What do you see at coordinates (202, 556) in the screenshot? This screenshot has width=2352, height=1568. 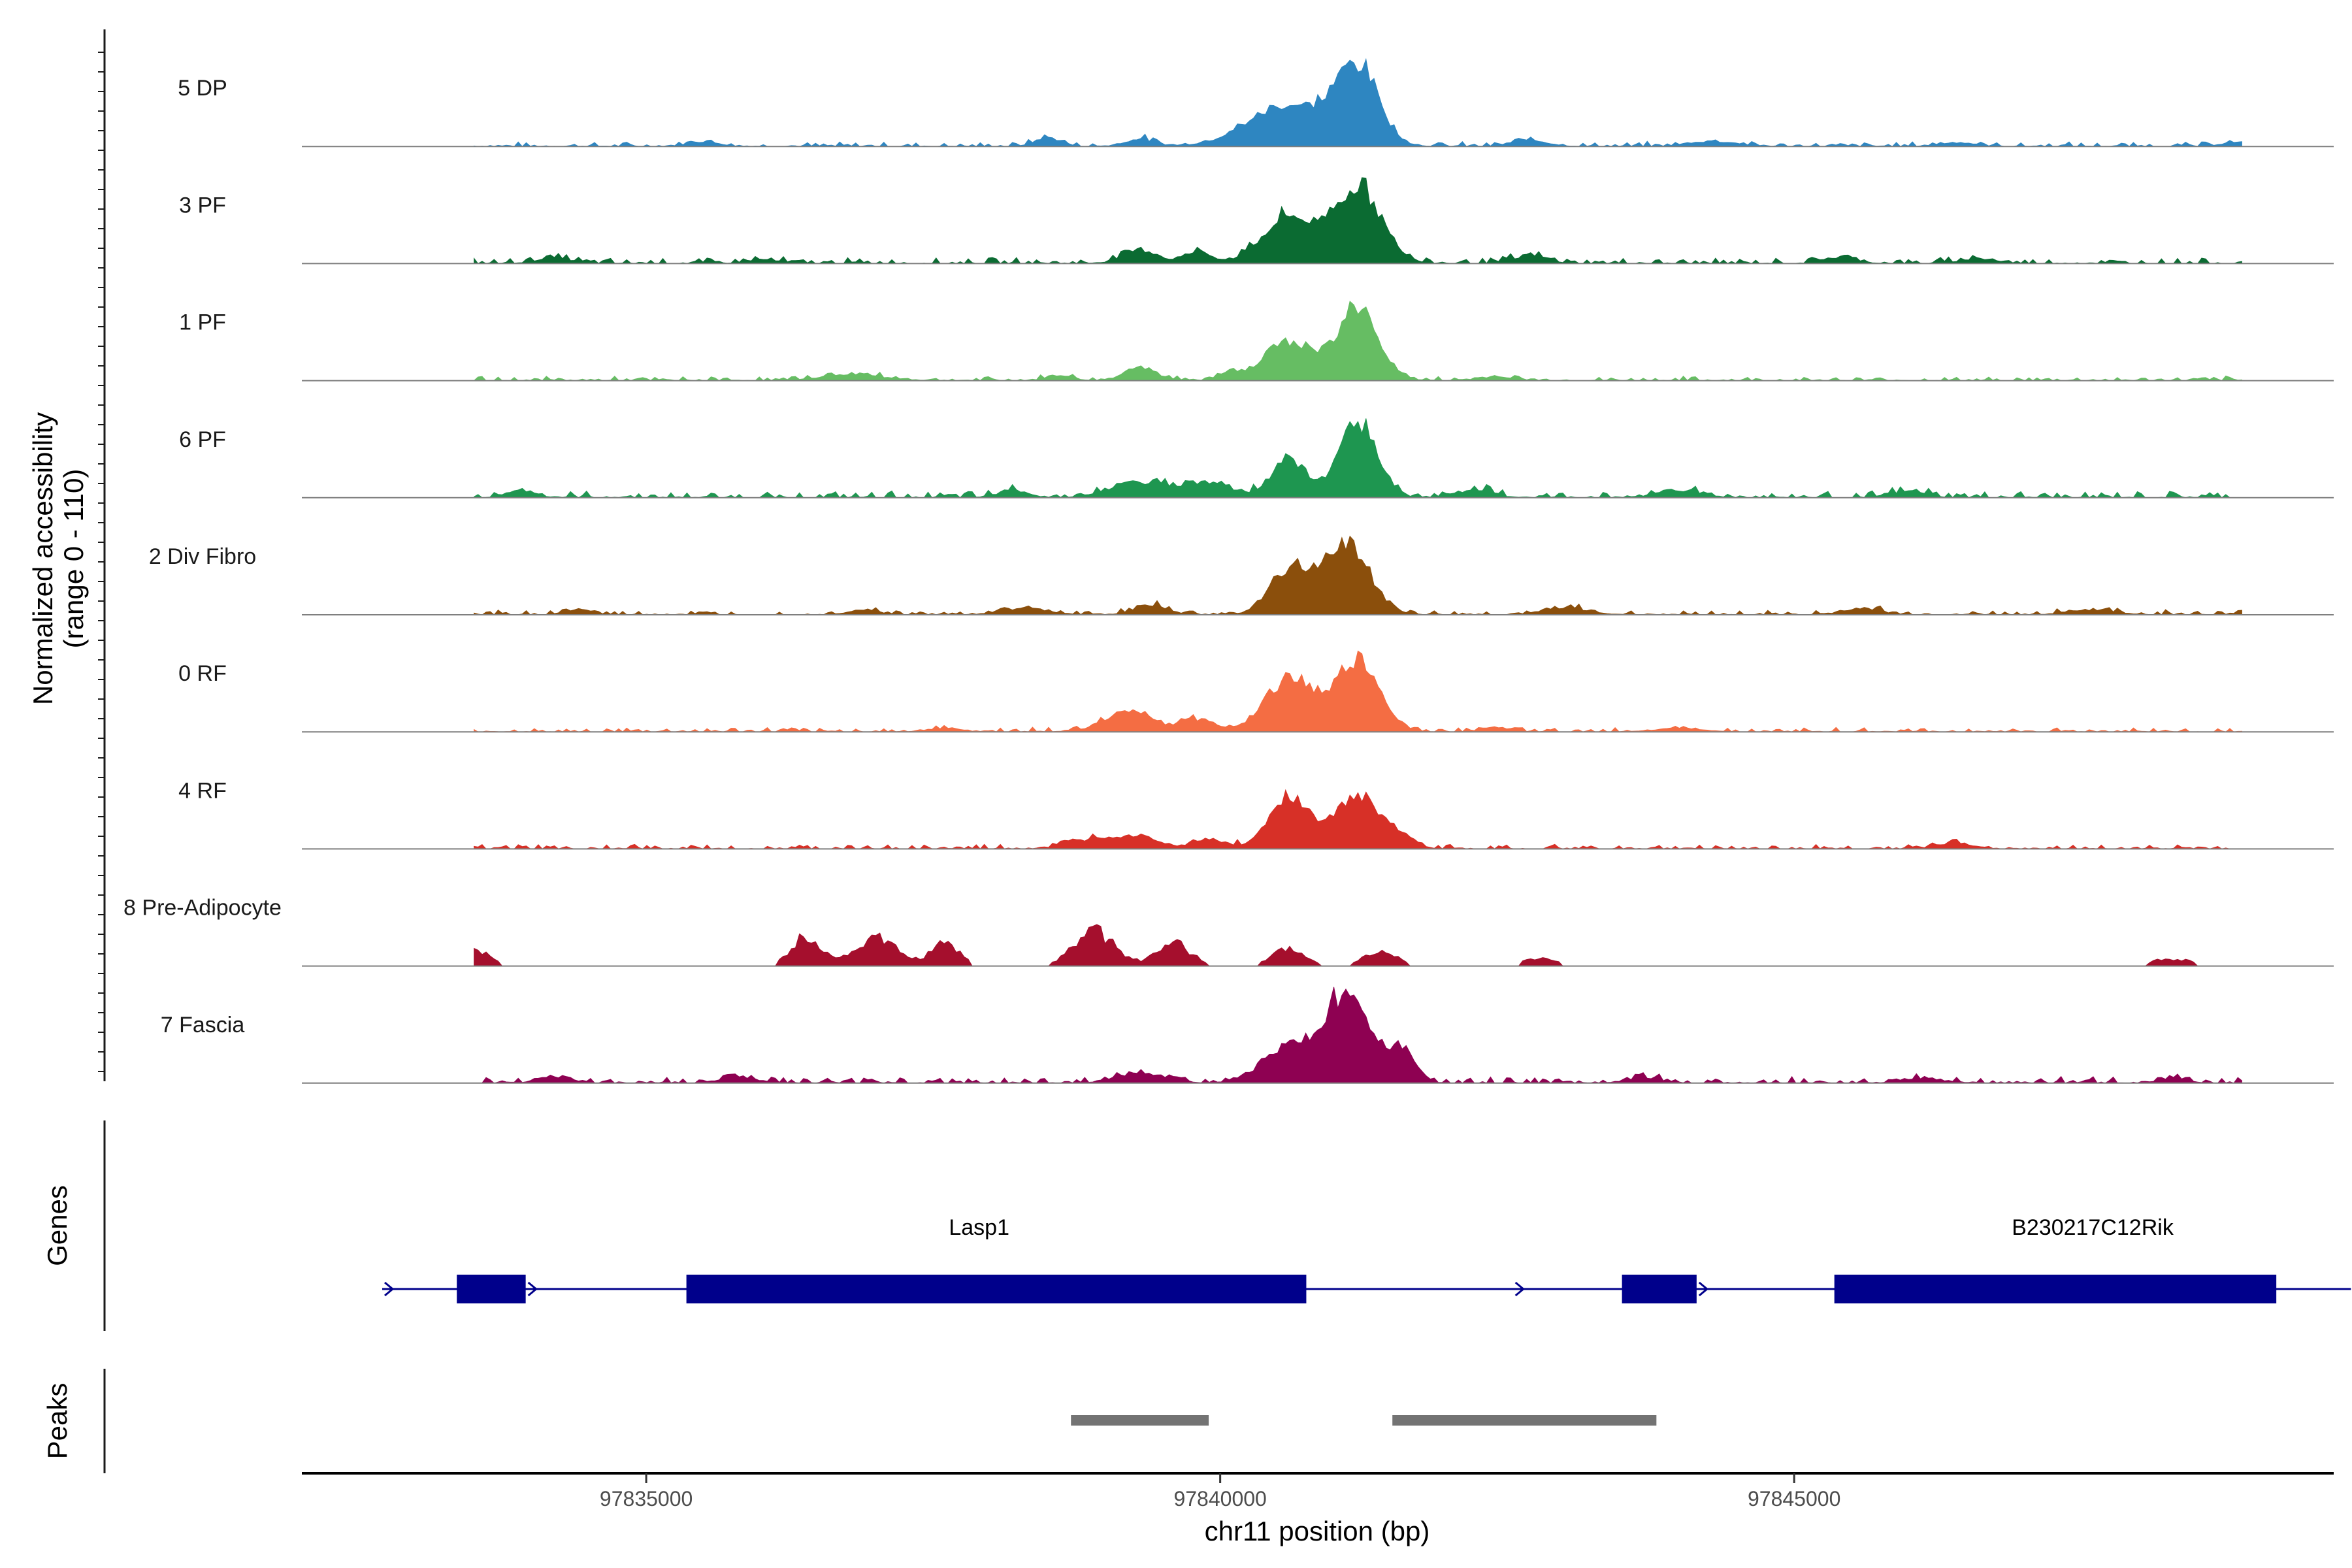 I see `track-label: 2 Div Fibro` at bounding box center [202, 556].